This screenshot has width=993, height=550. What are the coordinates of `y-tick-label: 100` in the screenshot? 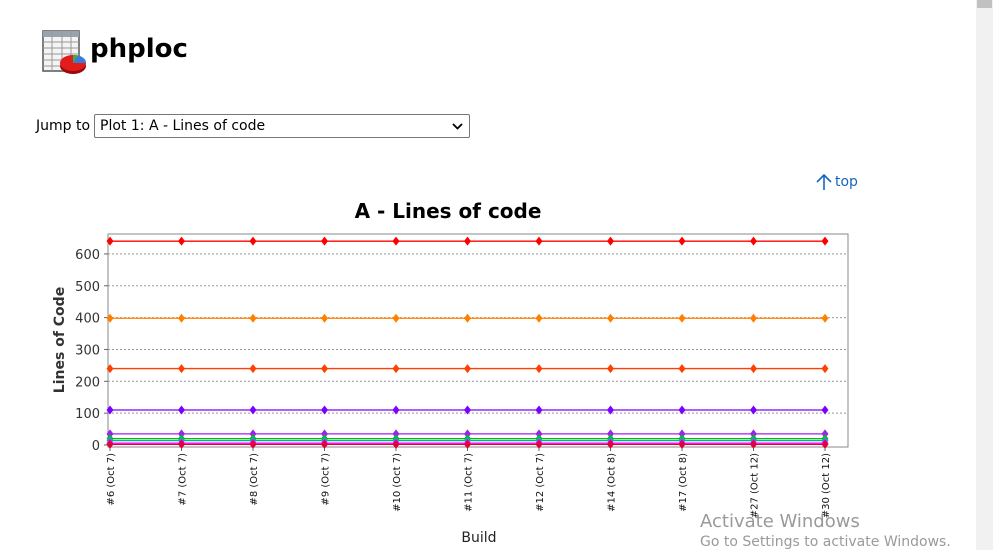 It's located at (87, 414).